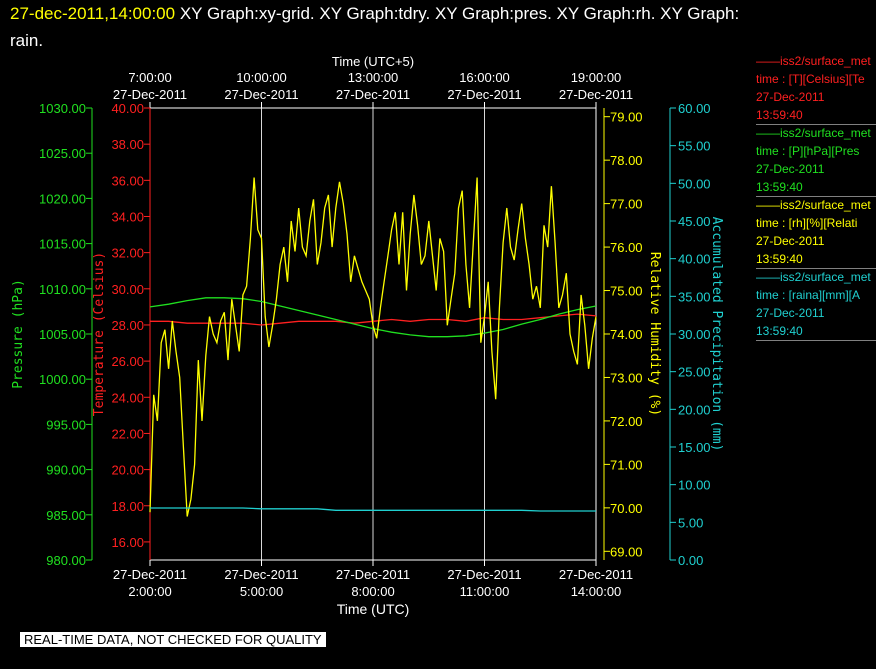  What do you see at coordinates (626, 334) in the screenshot?
I see `humidity-tick-label: 74.00` at bounding box center [626, 334].